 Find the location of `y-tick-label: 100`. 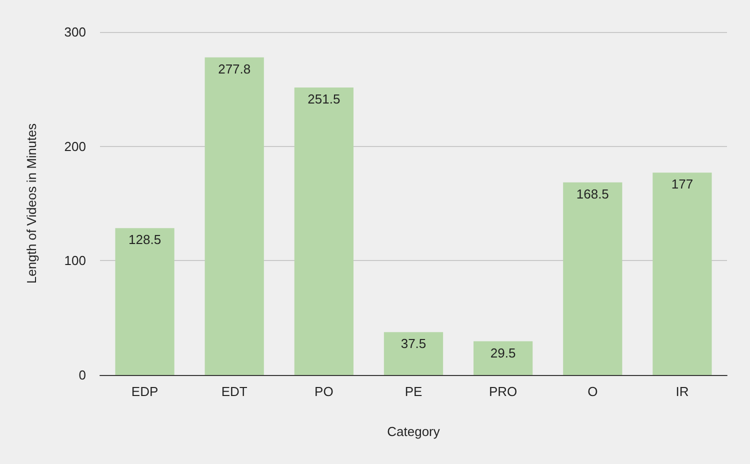

y-tick-label: 100 is located at coordinates (75, 260).